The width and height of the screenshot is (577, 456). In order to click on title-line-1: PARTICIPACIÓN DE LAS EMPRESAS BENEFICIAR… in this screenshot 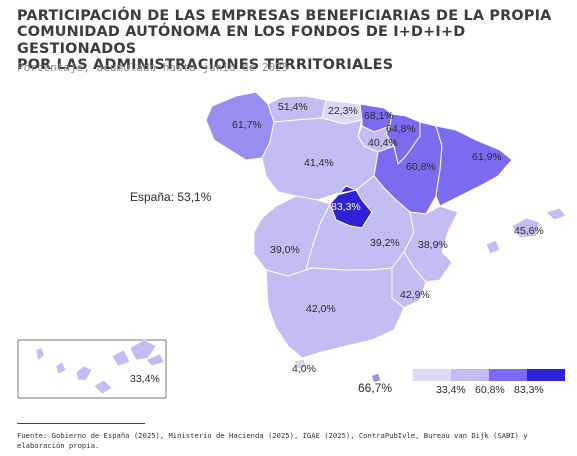, I will do `click(284, 16)`.